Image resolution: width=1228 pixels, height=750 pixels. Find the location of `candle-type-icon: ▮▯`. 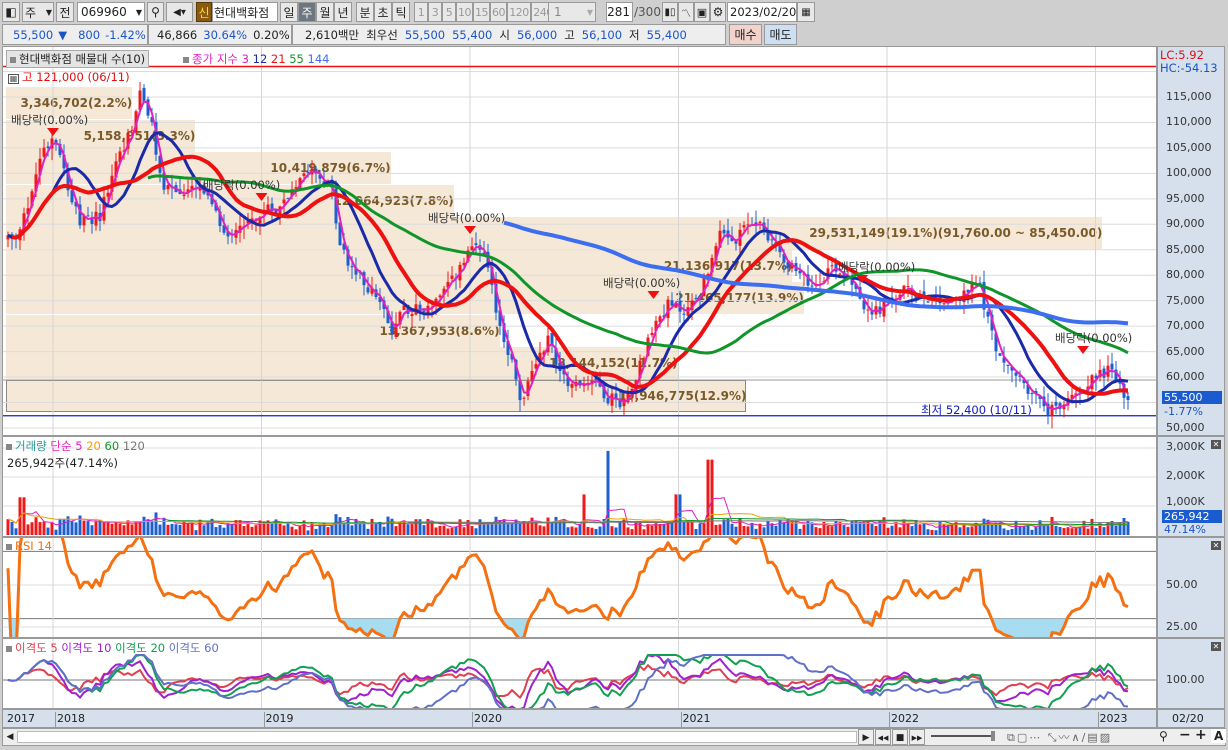

candle-type-icon: ▮▯ is located at coordinates (670, 12).